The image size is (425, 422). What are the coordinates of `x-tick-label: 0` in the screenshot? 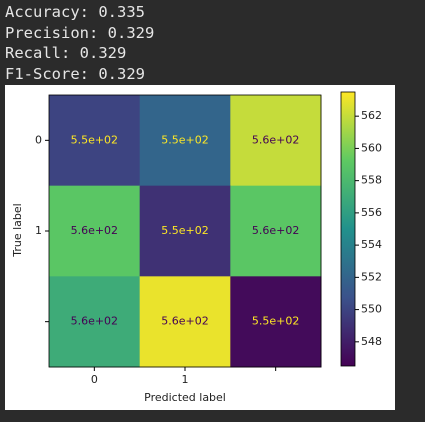 It's located at (94, 379).